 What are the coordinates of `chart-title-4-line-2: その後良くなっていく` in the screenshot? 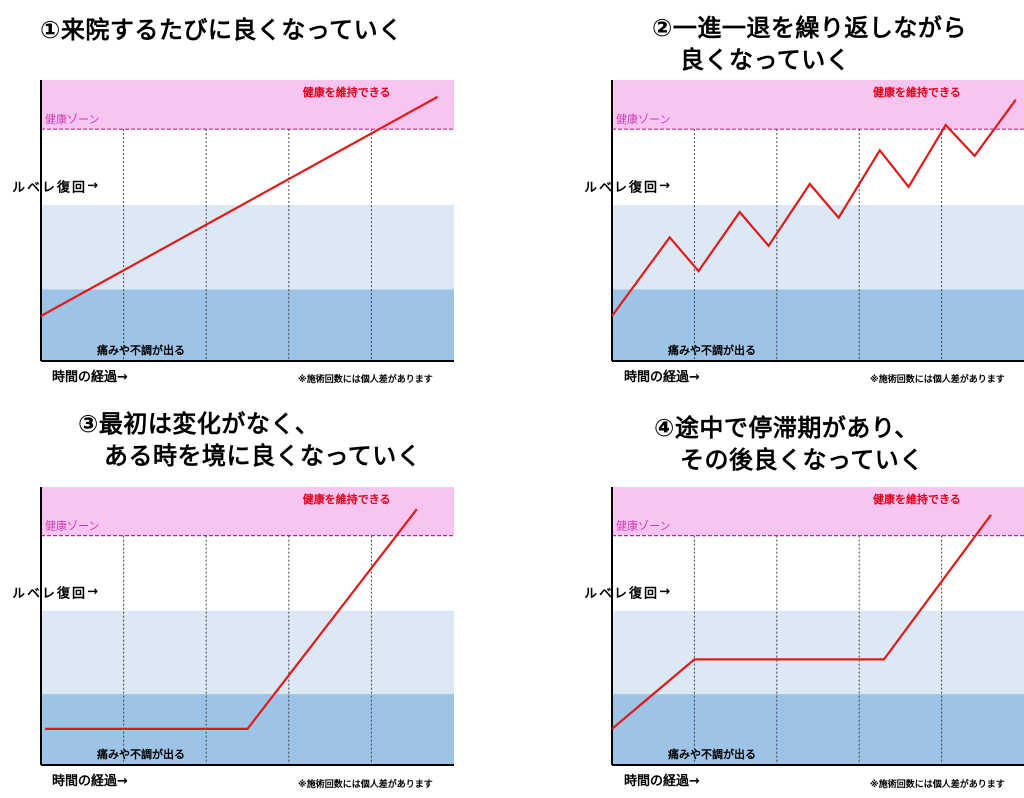 It's located at (802, 460).